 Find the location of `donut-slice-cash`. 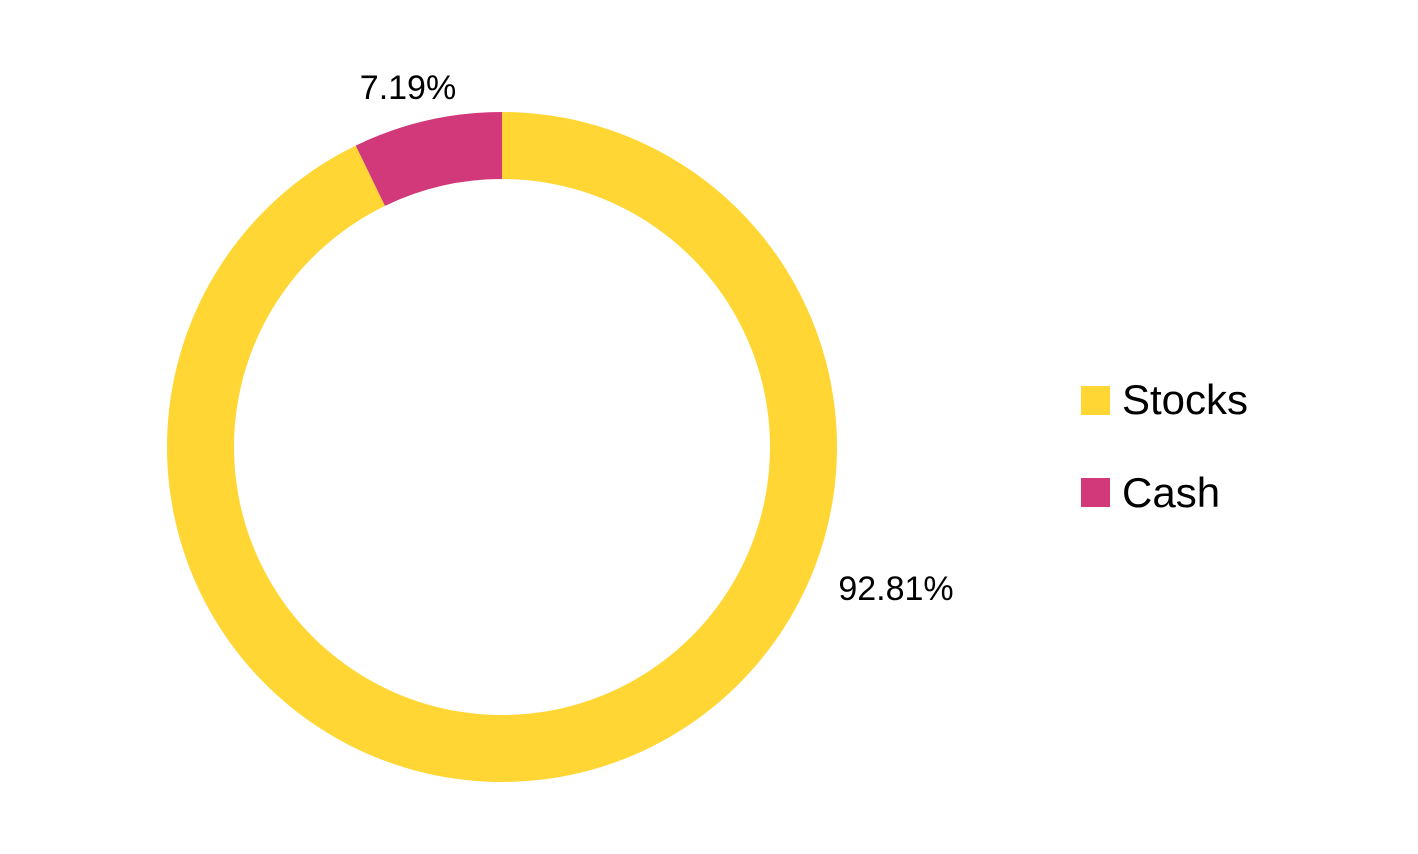

donut-slice-cash is located at coordinates (428, 159).